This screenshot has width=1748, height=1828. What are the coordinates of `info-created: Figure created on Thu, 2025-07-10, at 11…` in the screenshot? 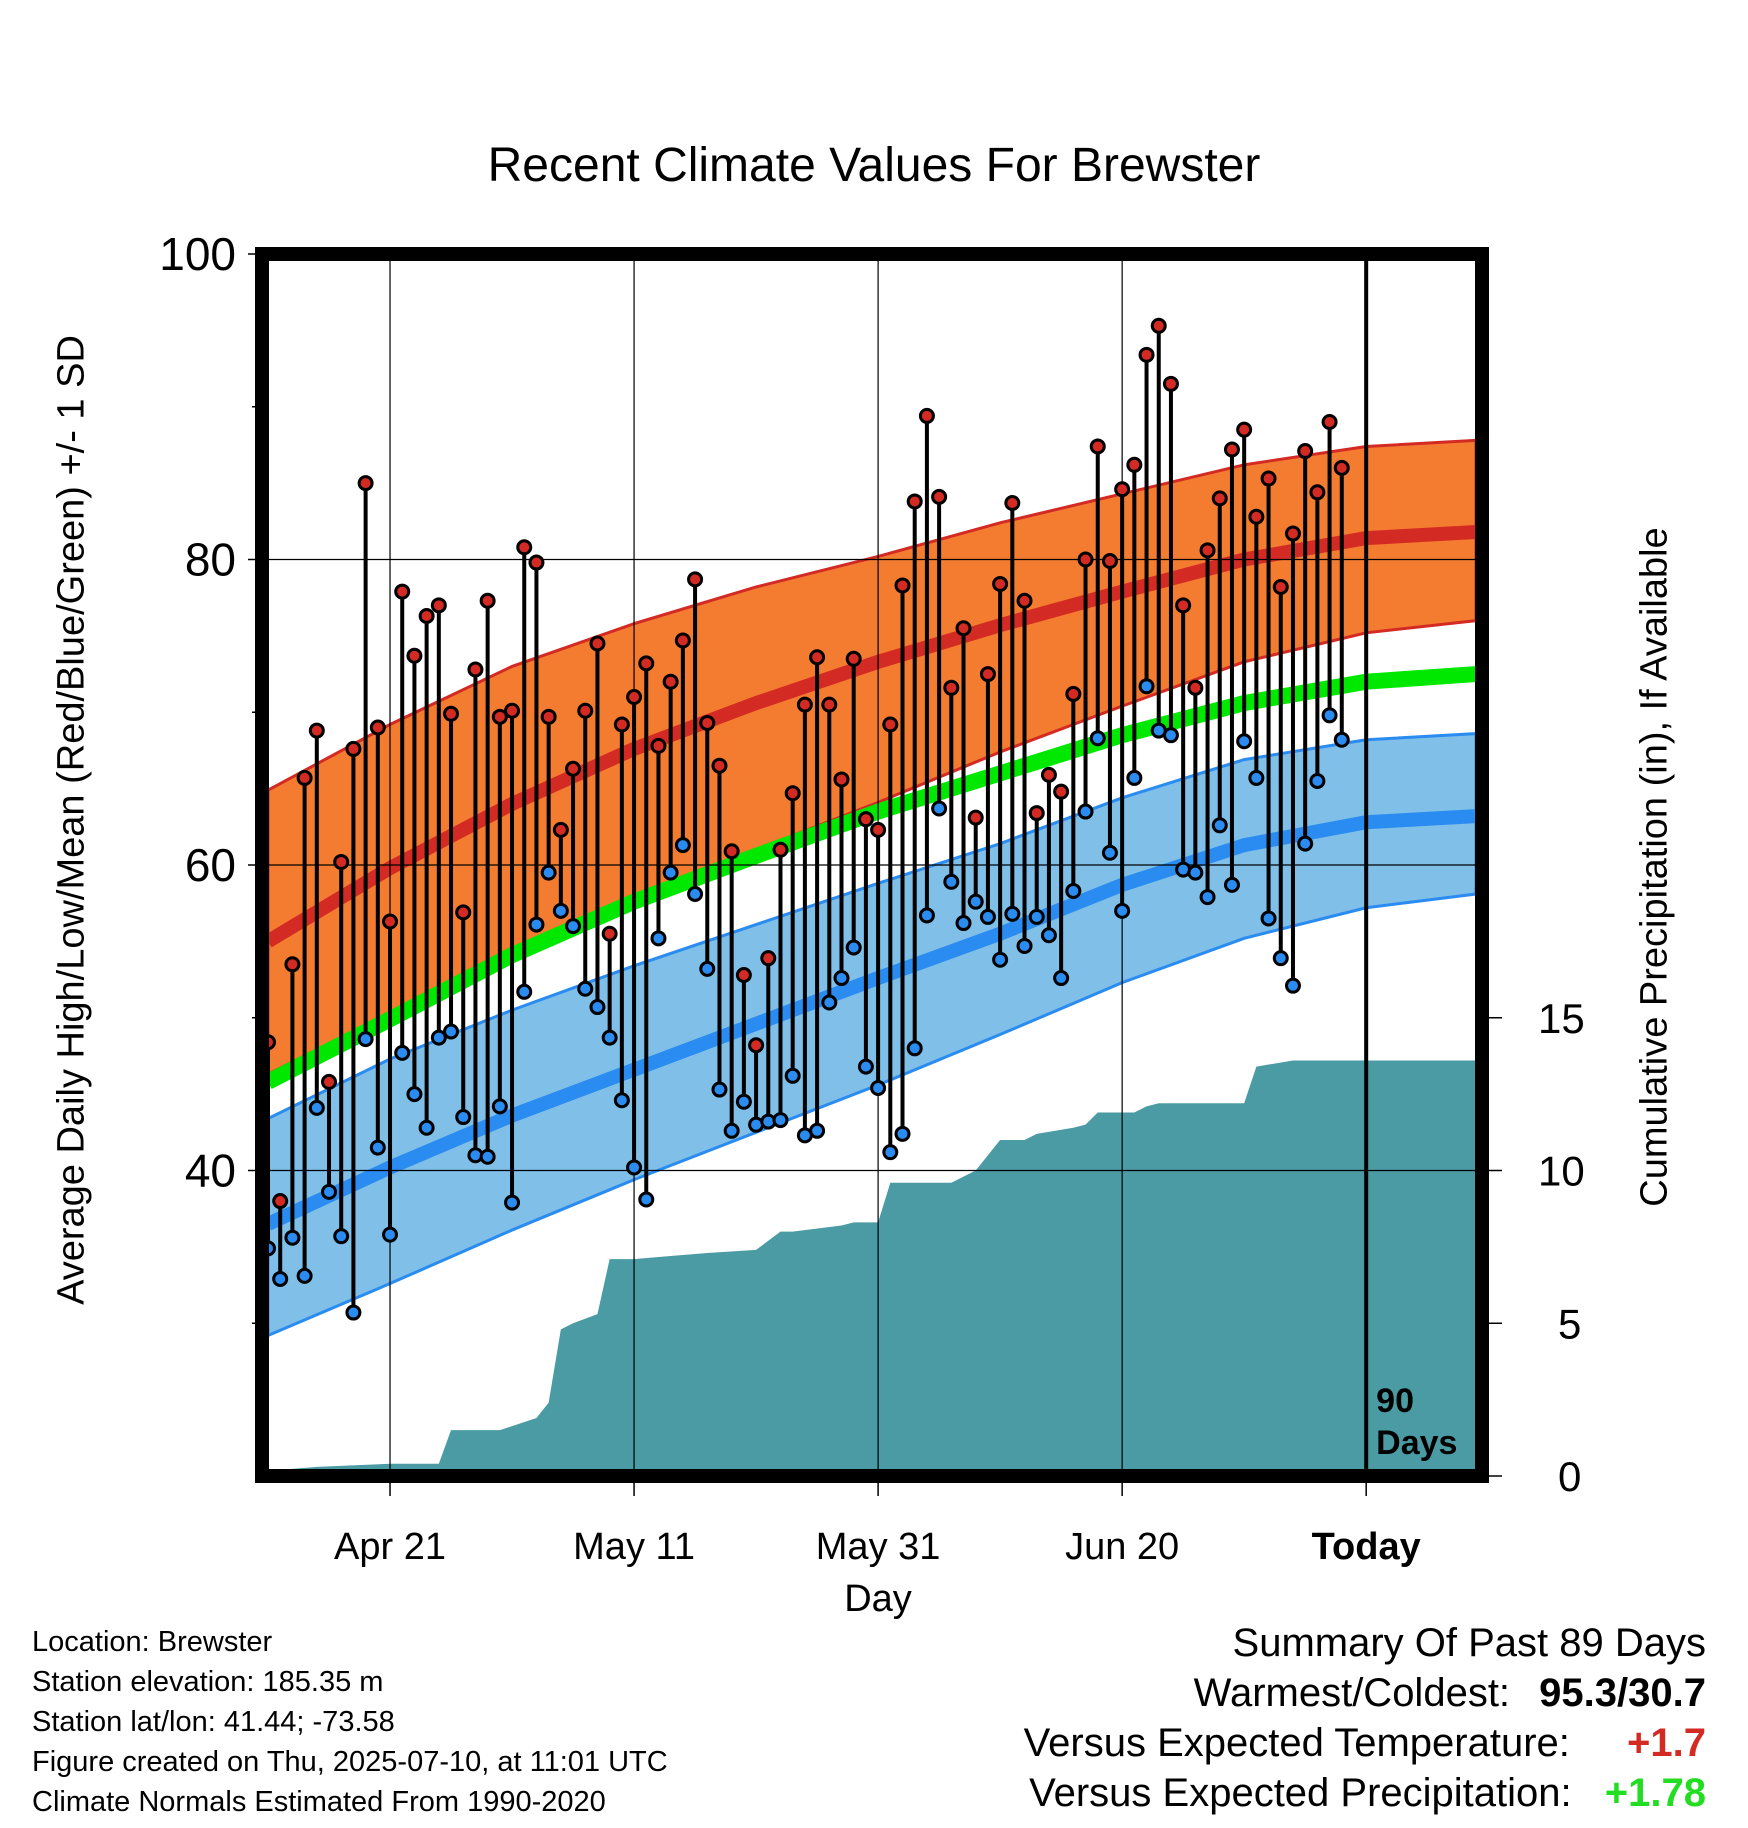 It's located at (350, 1762).